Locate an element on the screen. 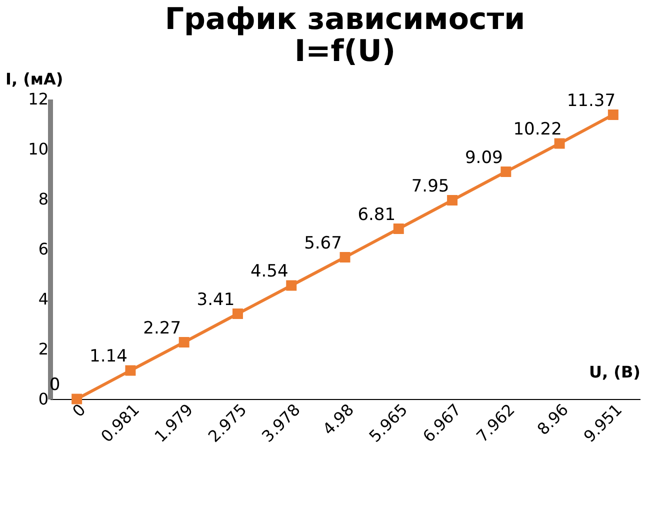 This screenshot has width=658, height=519. x-tick-label: 0 is located at coordinates (79, 410).